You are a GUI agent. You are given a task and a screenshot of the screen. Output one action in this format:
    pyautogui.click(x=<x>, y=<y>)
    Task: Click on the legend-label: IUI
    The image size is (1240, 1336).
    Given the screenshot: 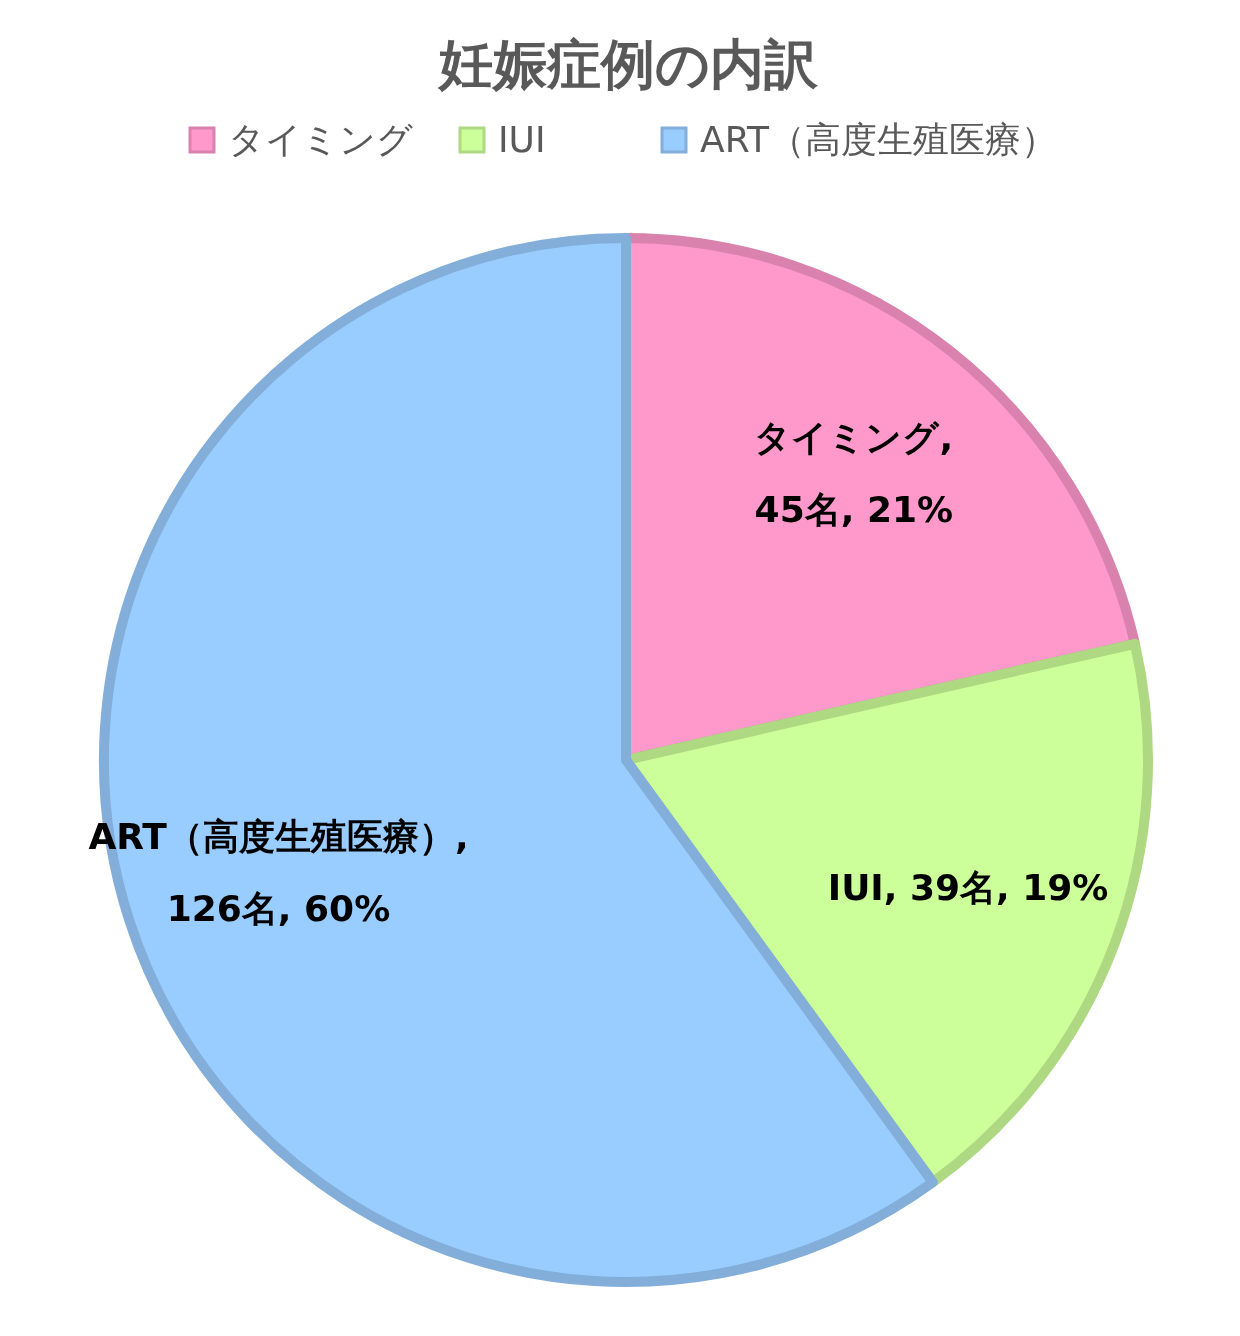 What is the action you would take?
    pyautogui.click(x=522, y=139)
    